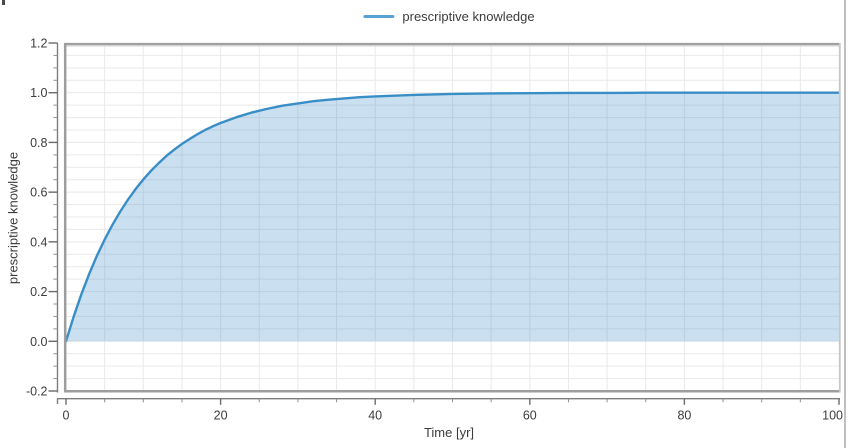 The image size is (854, 448). I want to click on y-tick-label: 0.6, so click(38, 193).